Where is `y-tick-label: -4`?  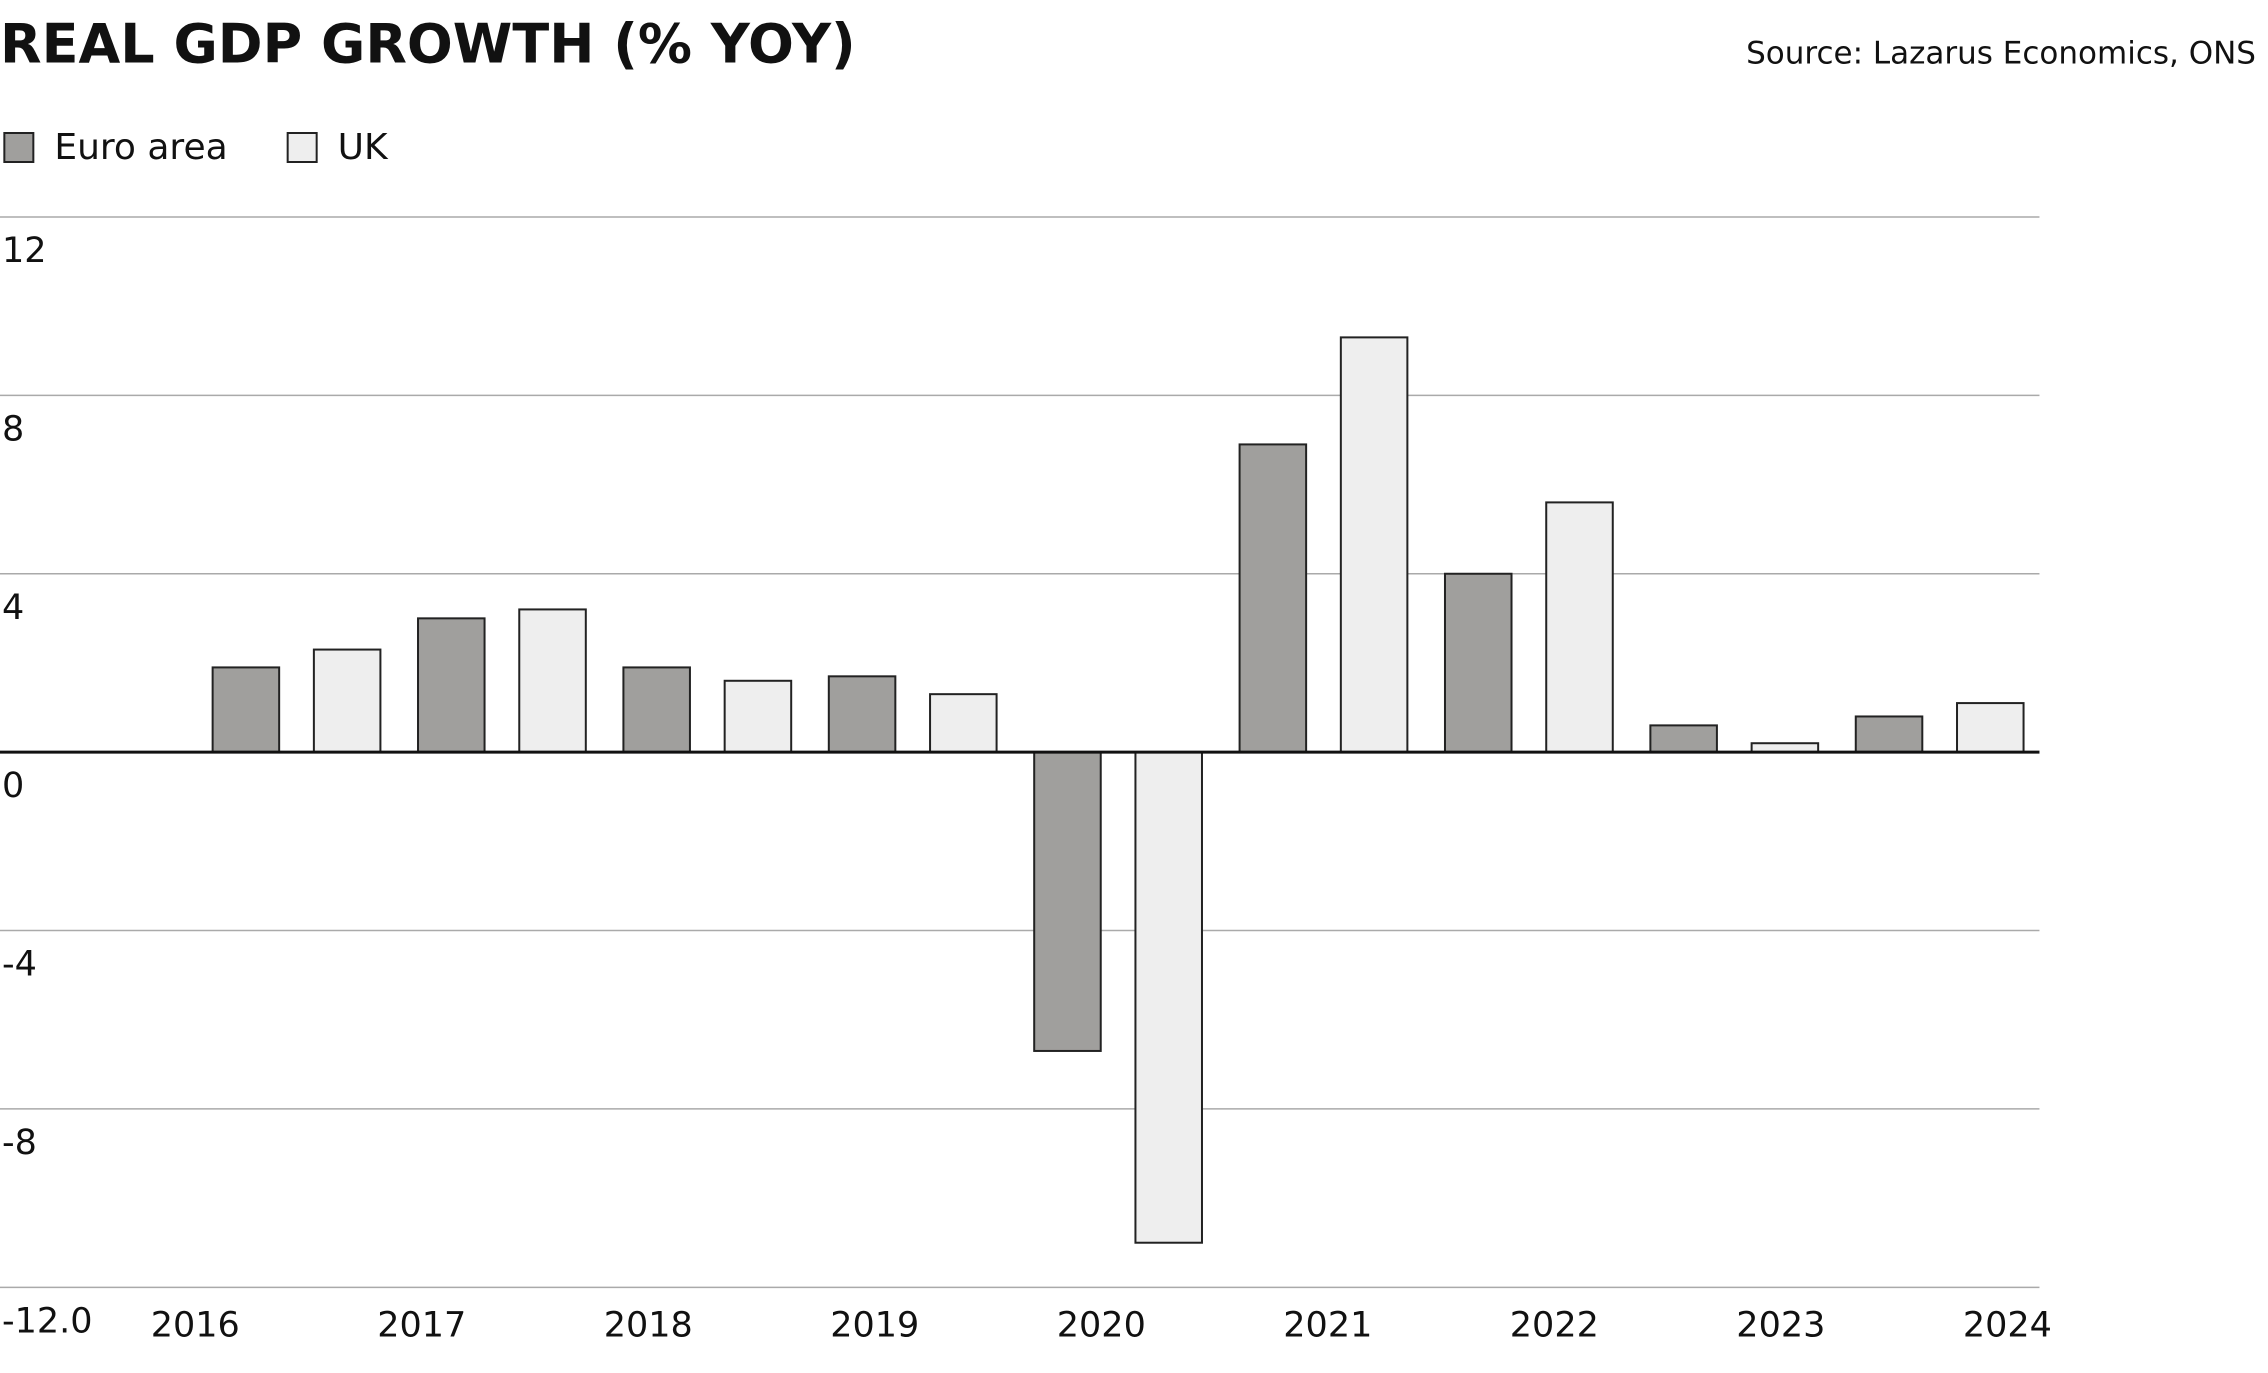
y-tick-label: -4 is located at coordinates (19, 965).